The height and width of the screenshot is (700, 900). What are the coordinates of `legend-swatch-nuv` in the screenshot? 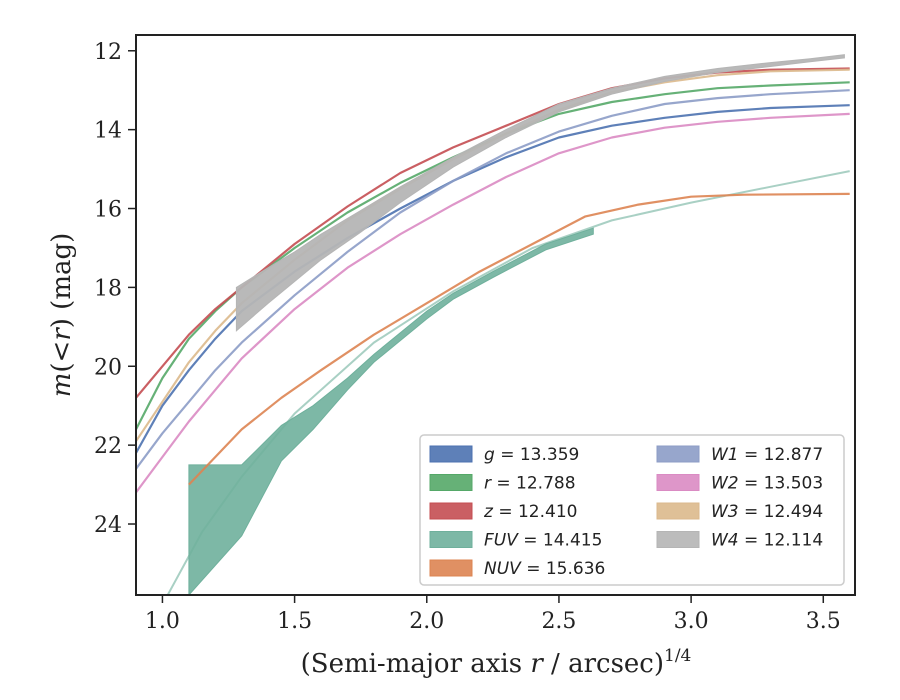 It's located at (451, 568).